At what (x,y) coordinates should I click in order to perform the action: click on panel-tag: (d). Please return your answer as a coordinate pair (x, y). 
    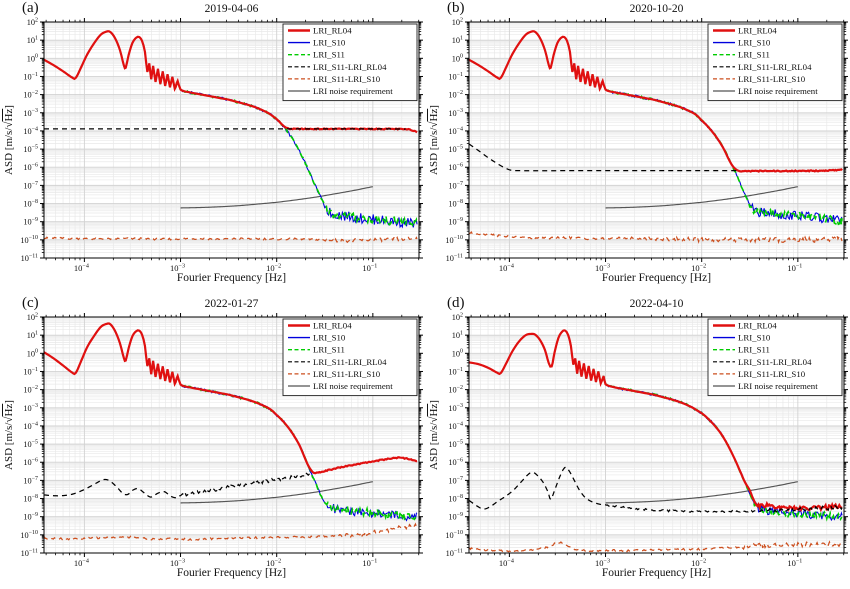
    Looking at the image, I should click on (456, 303).